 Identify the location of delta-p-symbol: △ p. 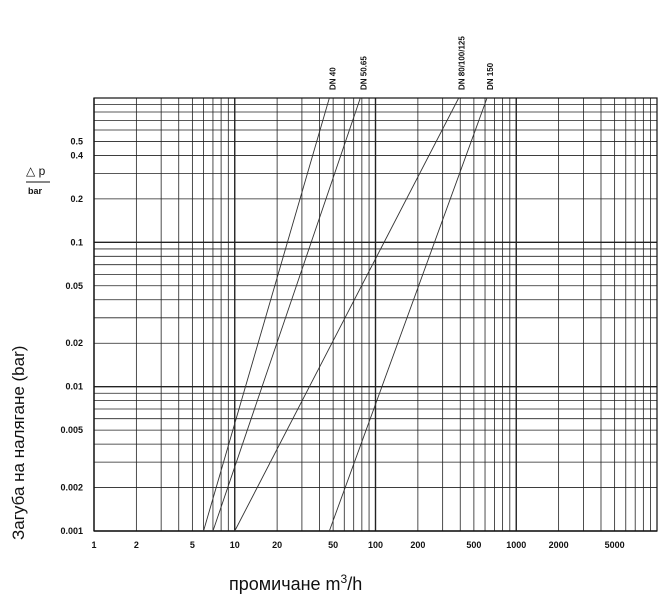
(36, 171).